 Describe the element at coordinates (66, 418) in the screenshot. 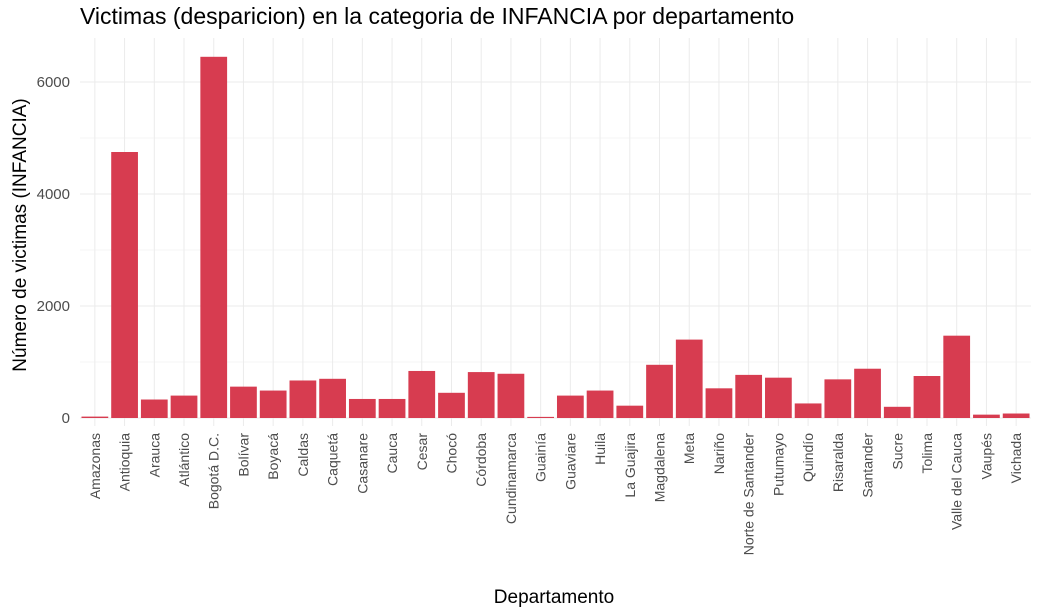

I see `y-tick-label: 0` at that location.